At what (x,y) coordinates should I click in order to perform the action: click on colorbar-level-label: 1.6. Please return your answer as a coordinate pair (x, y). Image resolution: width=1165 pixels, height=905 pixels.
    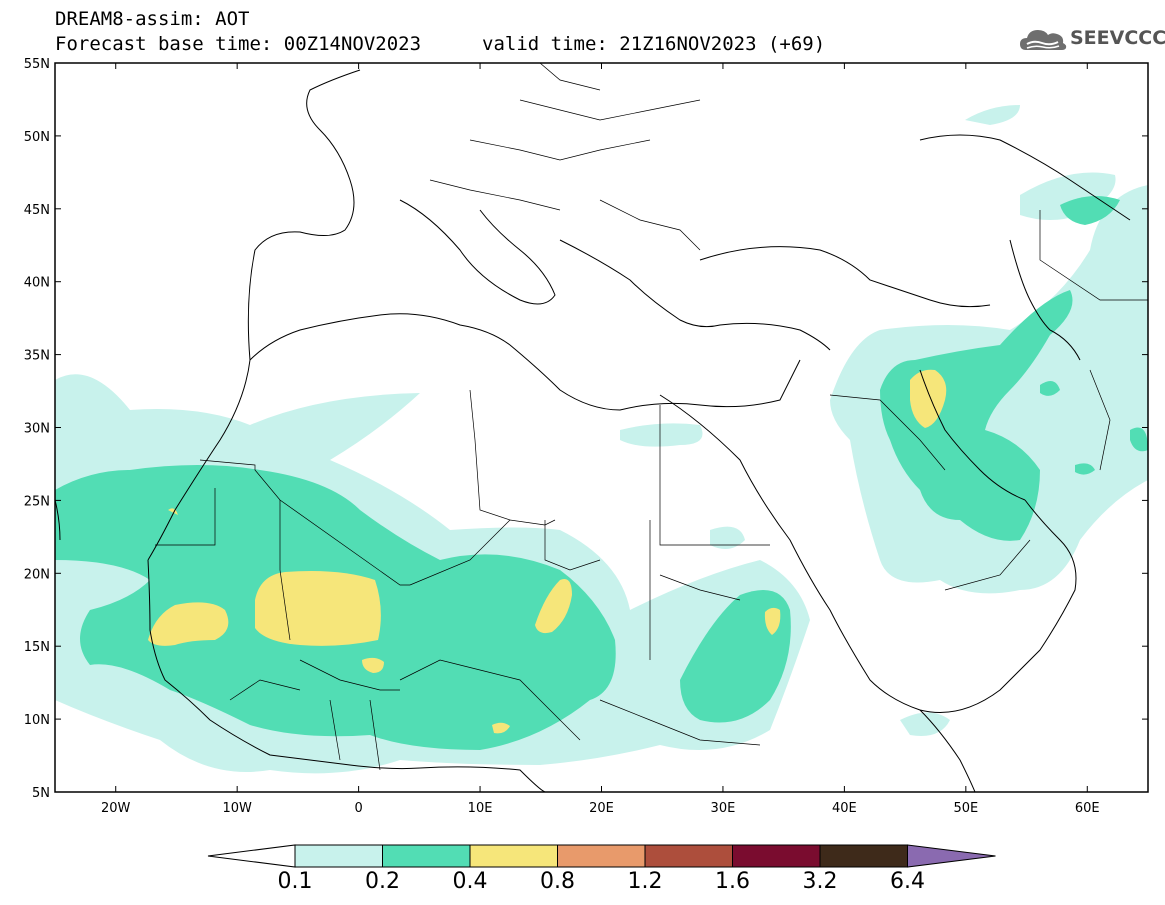
    Looking at the image, I should click on (732, 881).